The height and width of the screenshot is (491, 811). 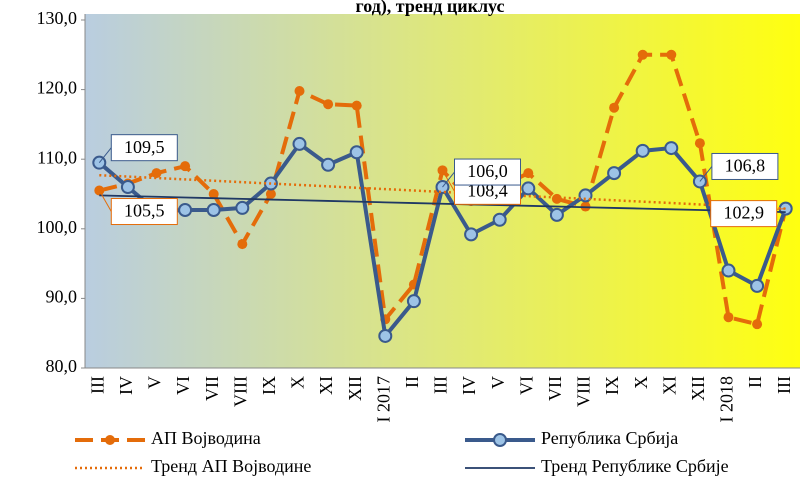 I want to click on data-label: 106,8, so click(x=745, y=166).